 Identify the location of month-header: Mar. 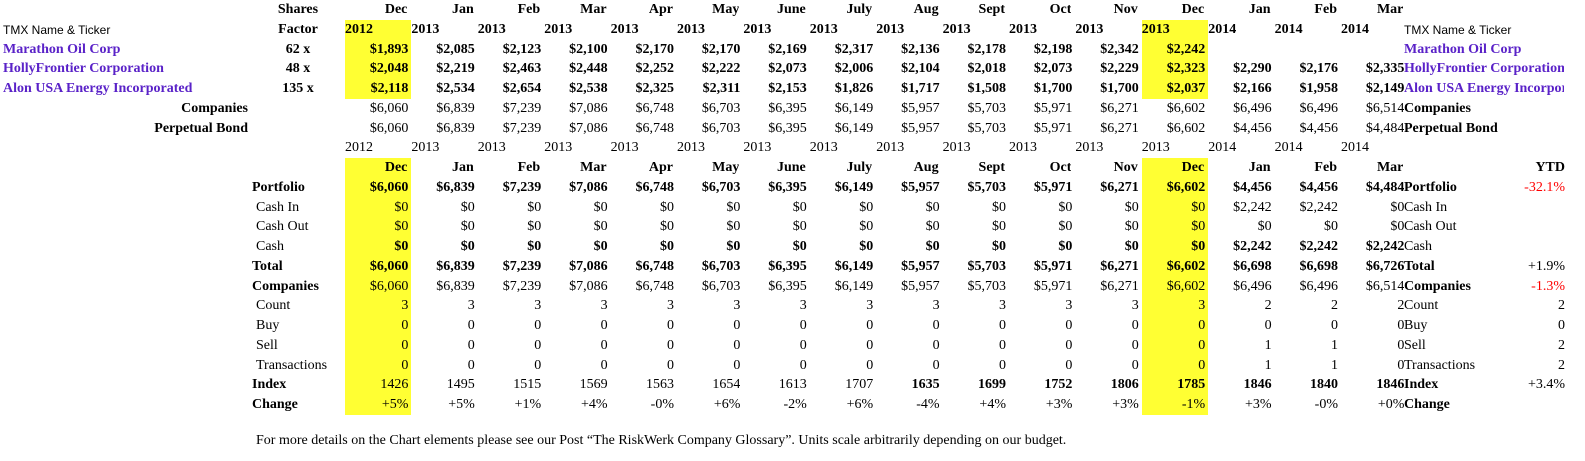
(1390, 9).